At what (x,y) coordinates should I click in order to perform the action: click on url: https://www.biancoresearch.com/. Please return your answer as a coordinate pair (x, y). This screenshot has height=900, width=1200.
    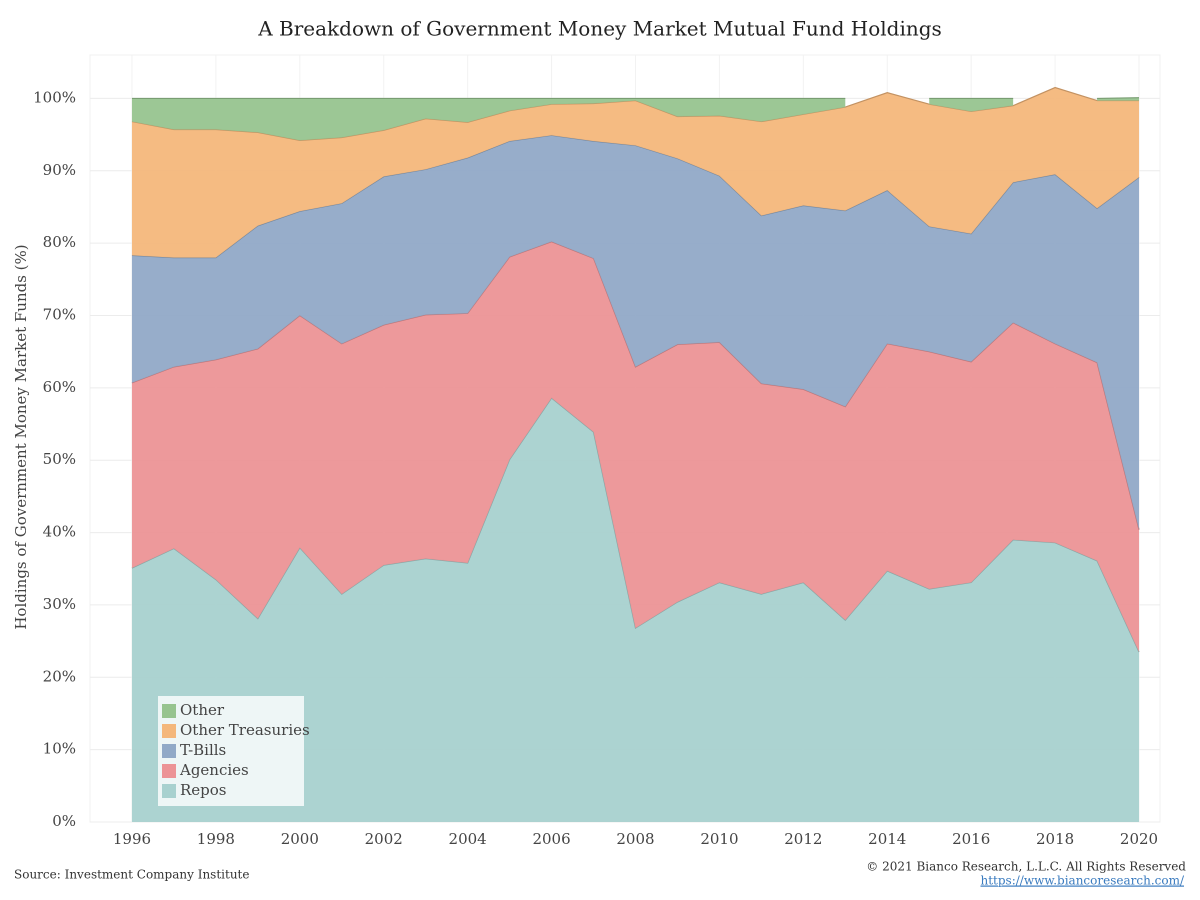
    Looking at the image, I should click on (1082, 881).